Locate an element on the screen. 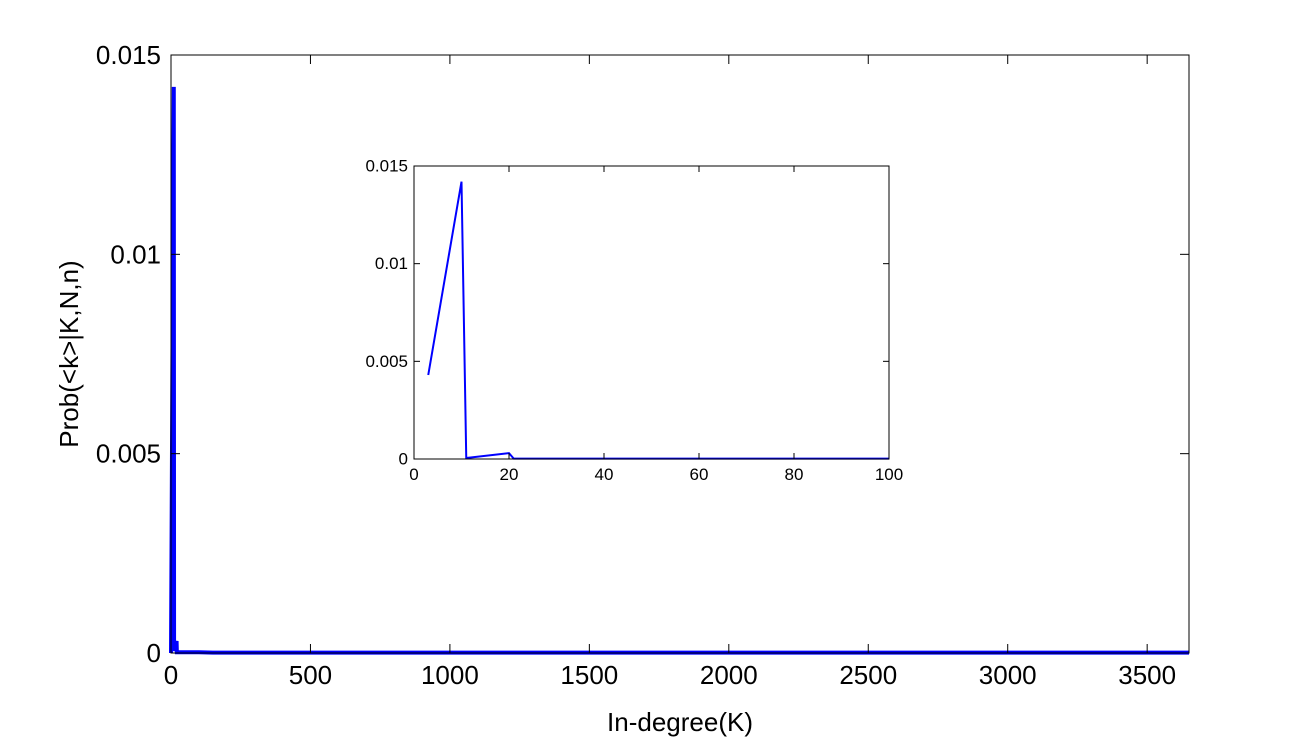 This screenshot has height=744, width=1314. inset-axes-frame is located at coordinates (651, 312).